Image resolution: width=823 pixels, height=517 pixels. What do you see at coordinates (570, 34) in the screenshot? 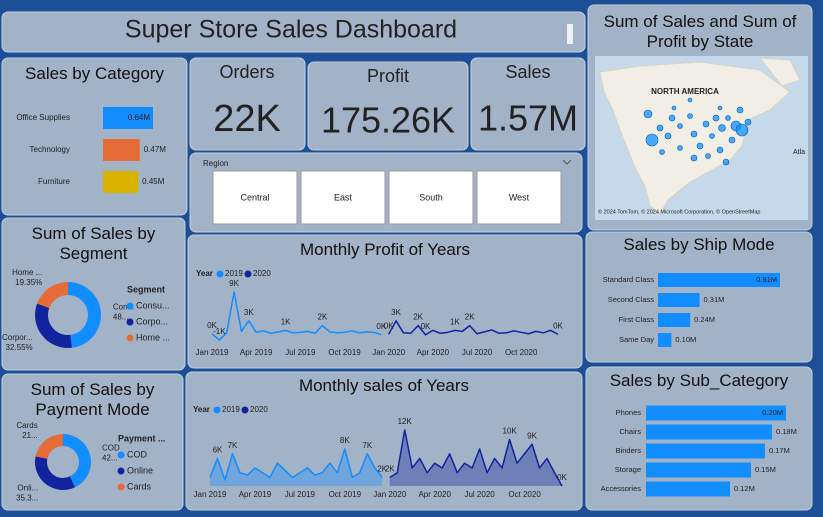
I see `scrollbar` at bounding box center [570, 34].